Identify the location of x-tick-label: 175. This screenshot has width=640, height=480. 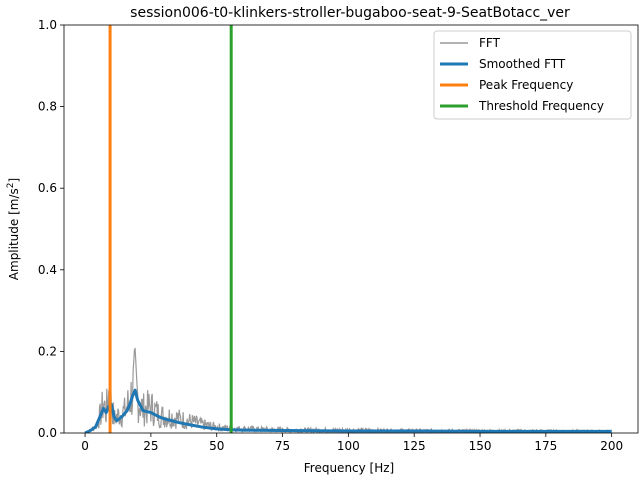
(545, 446).